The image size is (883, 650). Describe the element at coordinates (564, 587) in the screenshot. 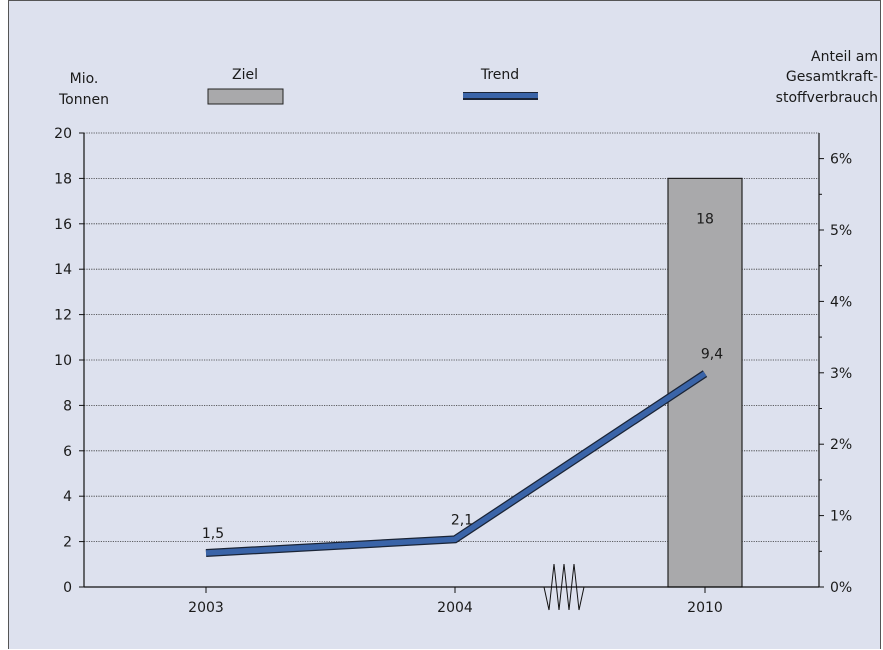

I see `axis-break-zigzag` at that location.